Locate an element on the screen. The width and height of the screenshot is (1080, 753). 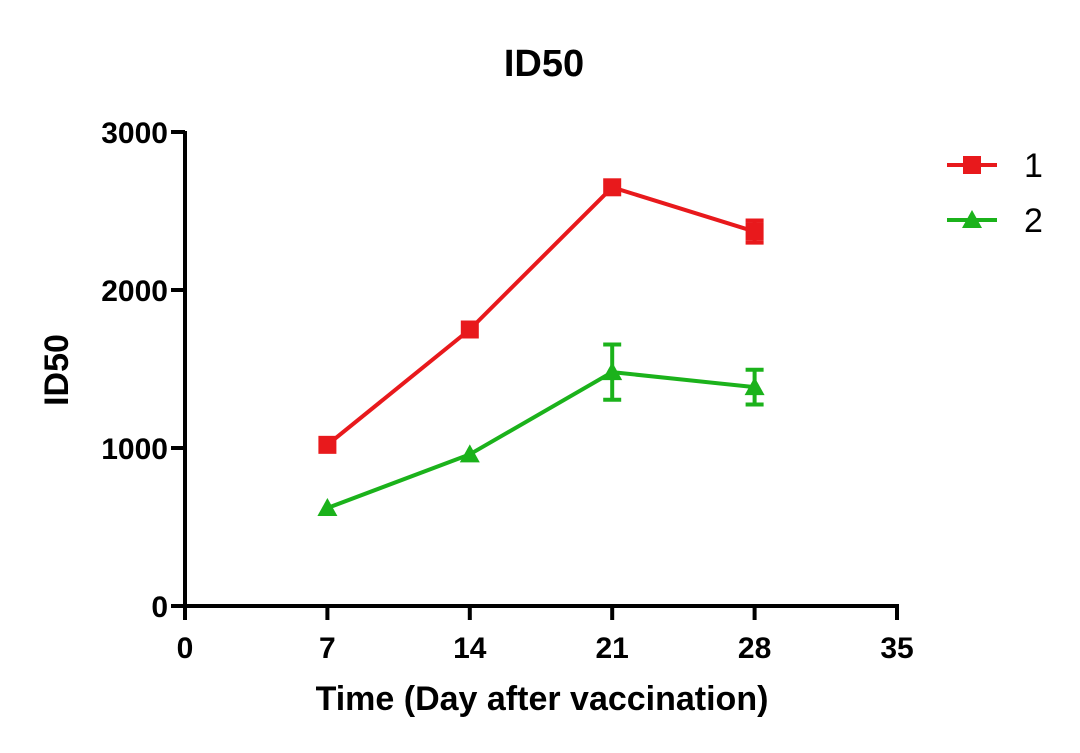
y-axis-label: ID50 is located at coordinates (57, 370).